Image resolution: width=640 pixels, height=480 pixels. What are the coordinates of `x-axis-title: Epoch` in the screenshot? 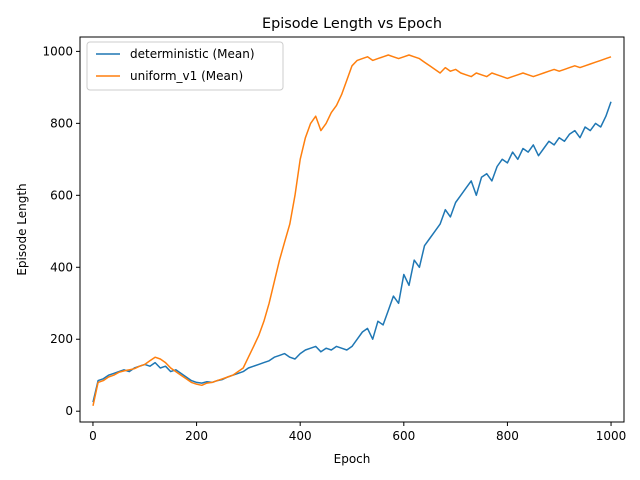 It's located at (352, 459).